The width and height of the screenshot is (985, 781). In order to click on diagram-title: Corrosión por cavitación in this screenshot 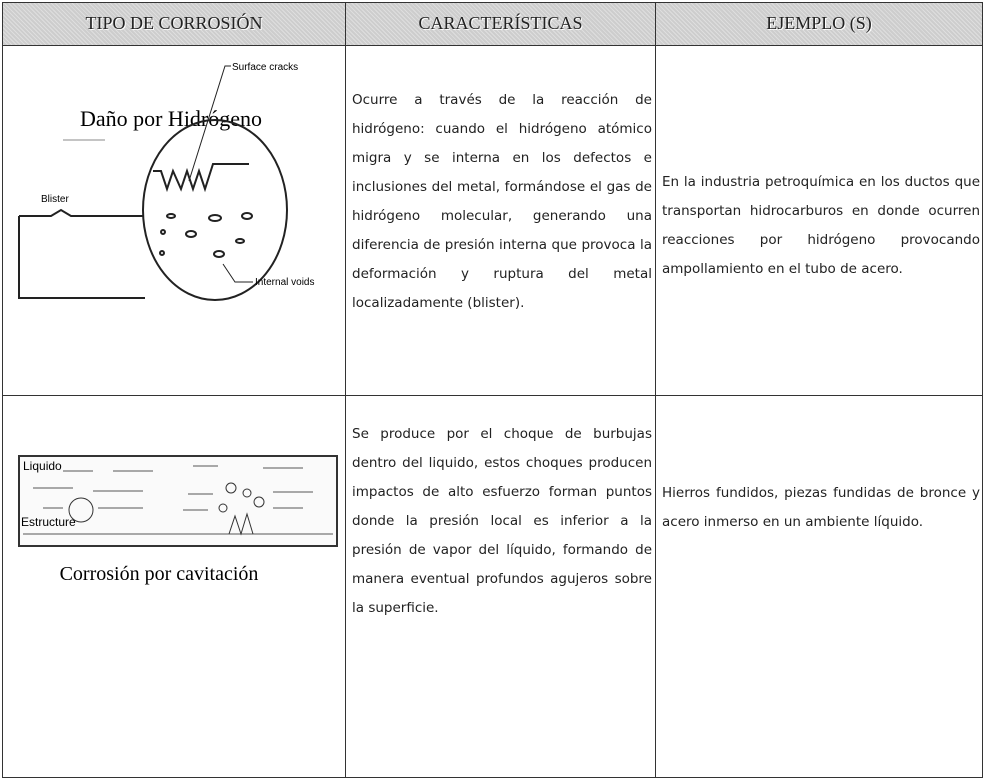, I will do `click(159, 574)`.